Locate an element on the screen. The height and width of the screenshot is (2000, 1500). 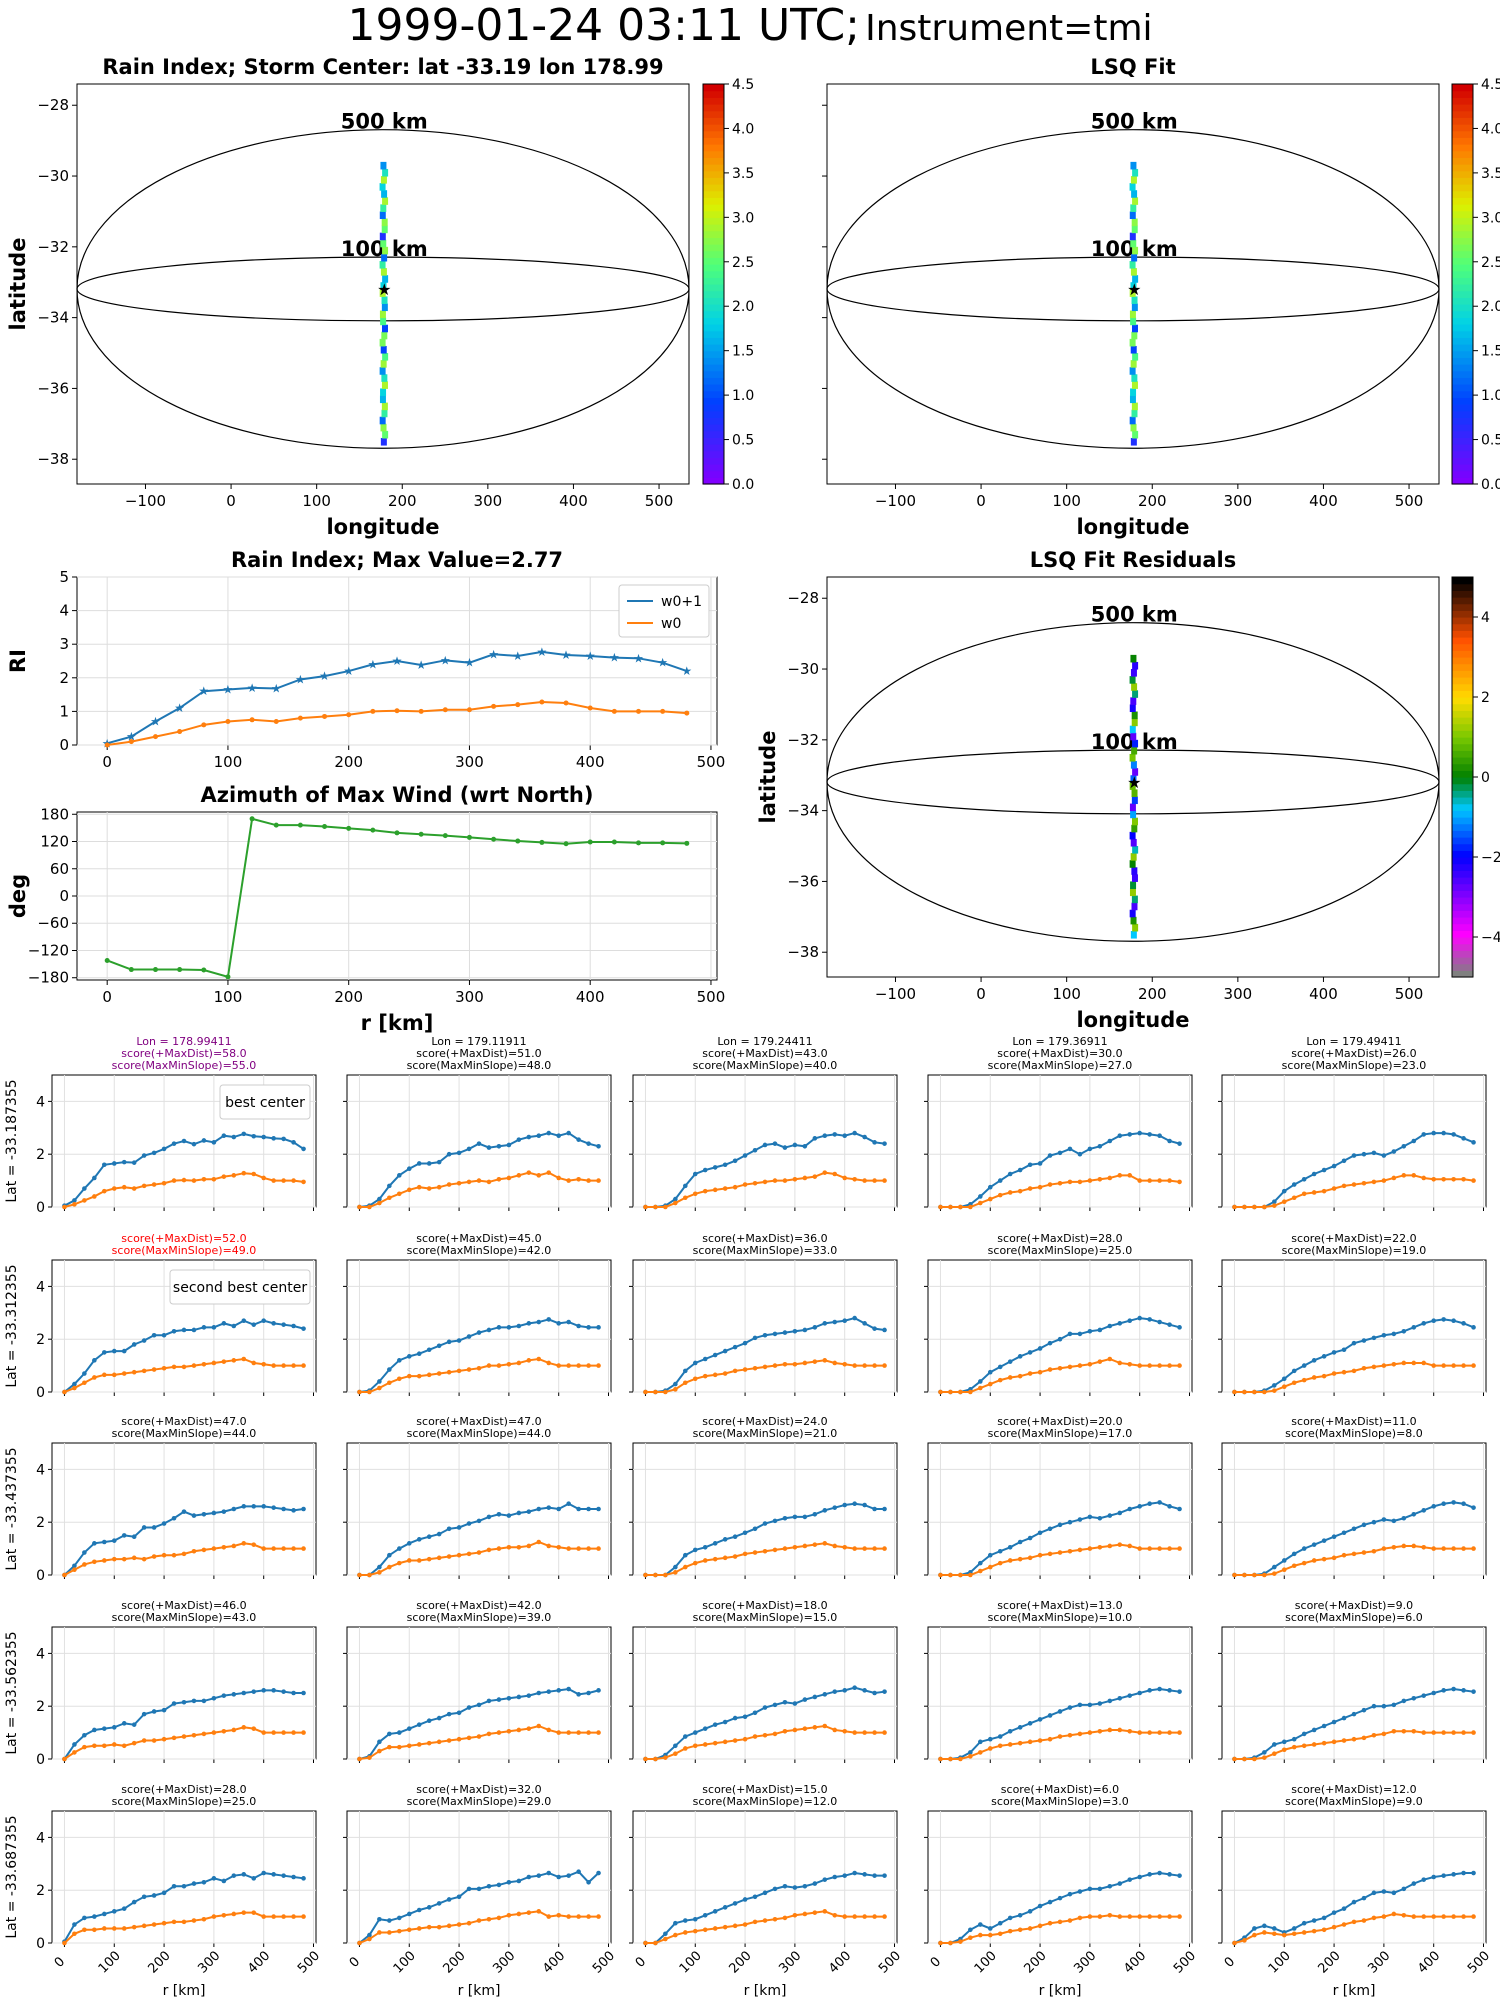
grid-ytick-label: 4 is located at coordinates (40, 1654).